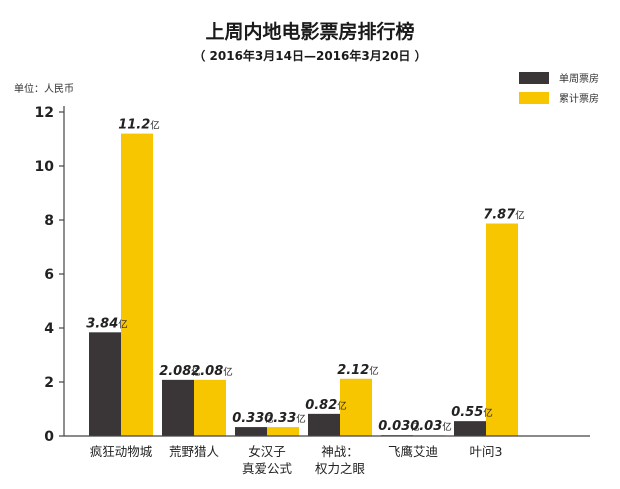 Image resolution: width=620 pixels, height=489 pixels. What do you see at coordinates (121, 451) in the screenshot?
I see `category-label: 疯狂动物城` at bounding box center [121, 451].